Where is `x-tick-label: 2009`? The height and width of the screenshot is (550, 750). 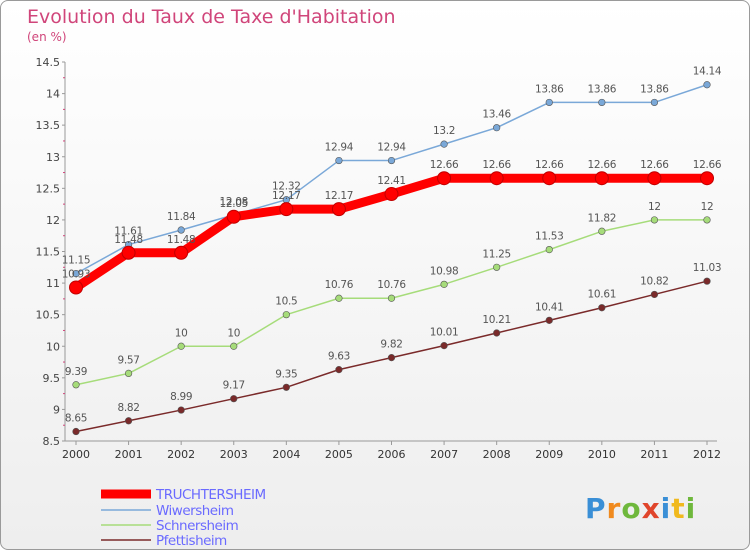 x-tick-label: 2009 is located at coordinates (549, 454).